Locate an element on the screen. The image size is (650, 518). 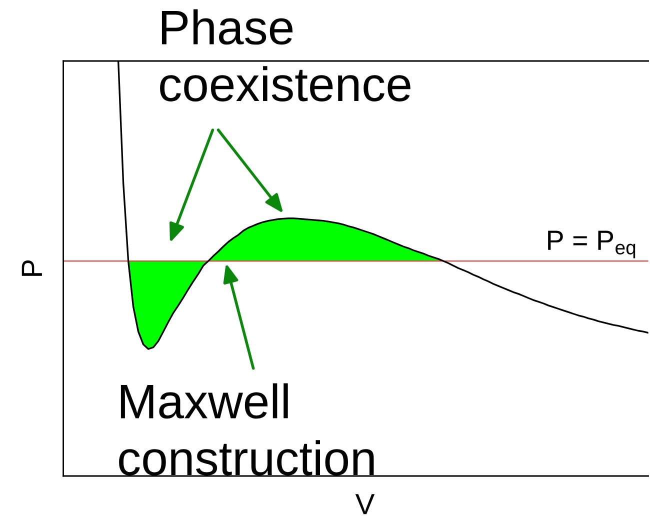
x-axis-title: V is located at coordinates (365, 504).